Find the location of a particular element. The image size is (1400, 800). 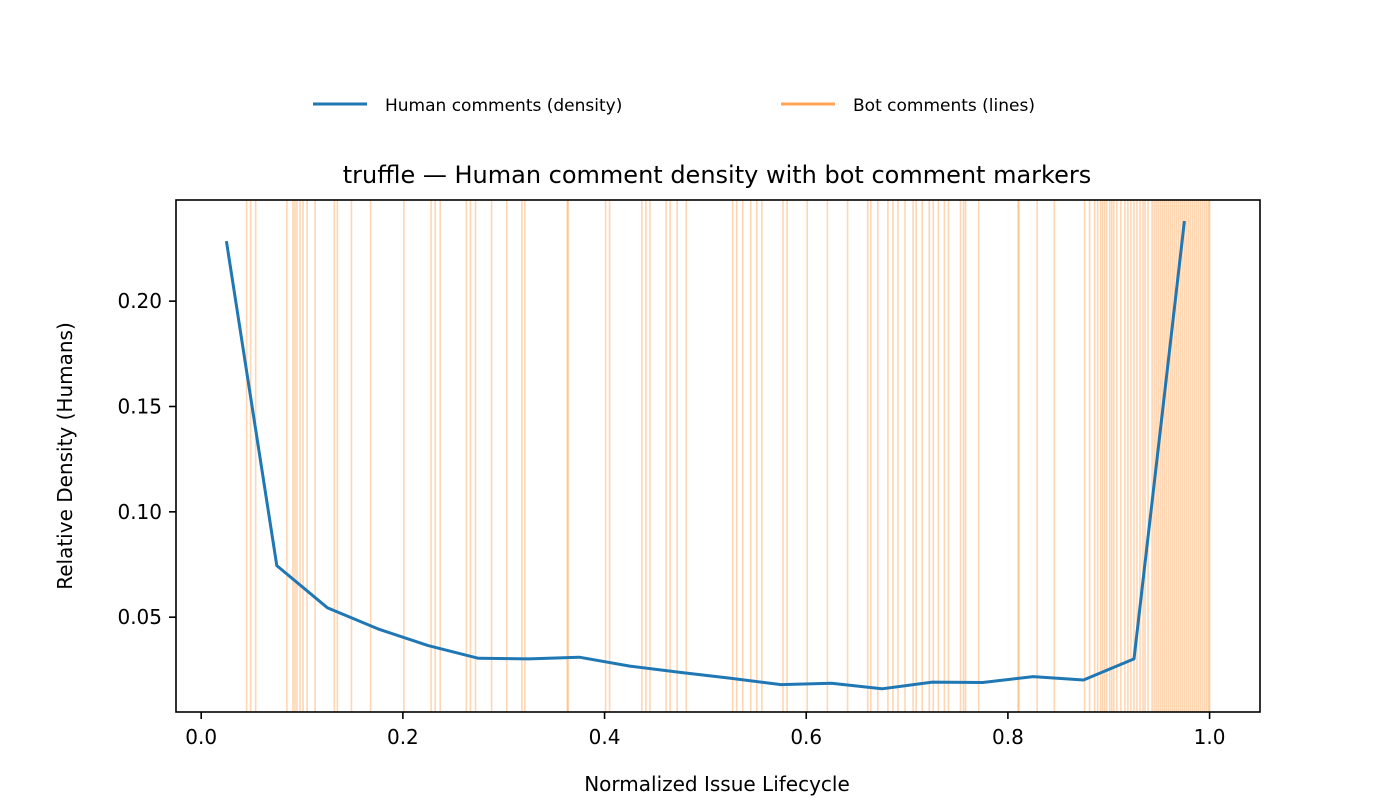

y-tick-label: 0.20 is located at coordinates (139, 301).